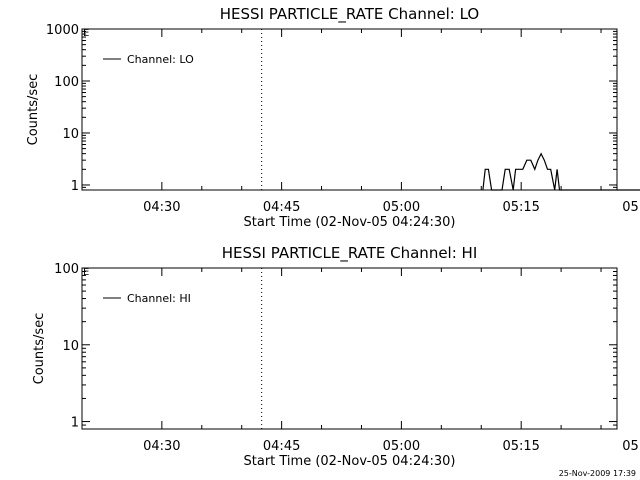 The width and height of the screenshot is (640, 480). I want to click on chart-title: HESSI PARTICLE_RATE Channel: LO, so click(349, 14).